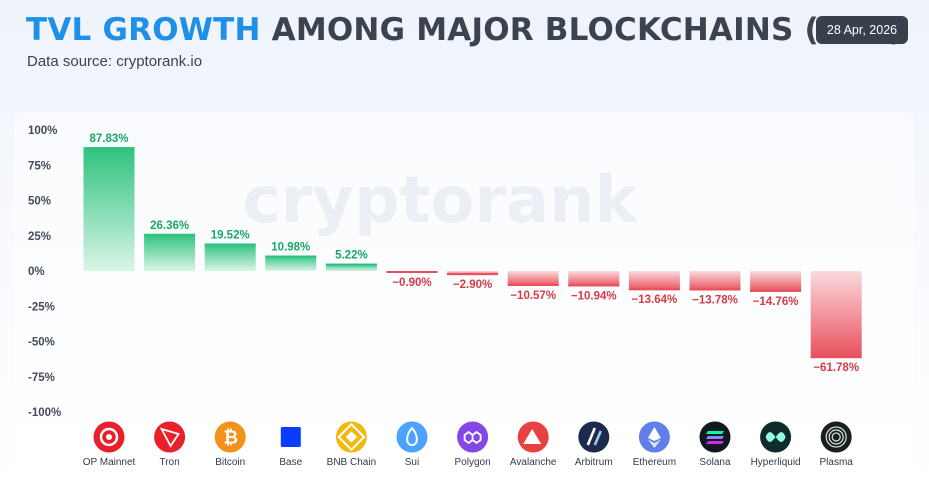 This screenshot has height=485, width=929. What do you see at coordinates (533, 462) in the screenshot?
I see `category-label: Avalanche` at bounding box center [533, 462].